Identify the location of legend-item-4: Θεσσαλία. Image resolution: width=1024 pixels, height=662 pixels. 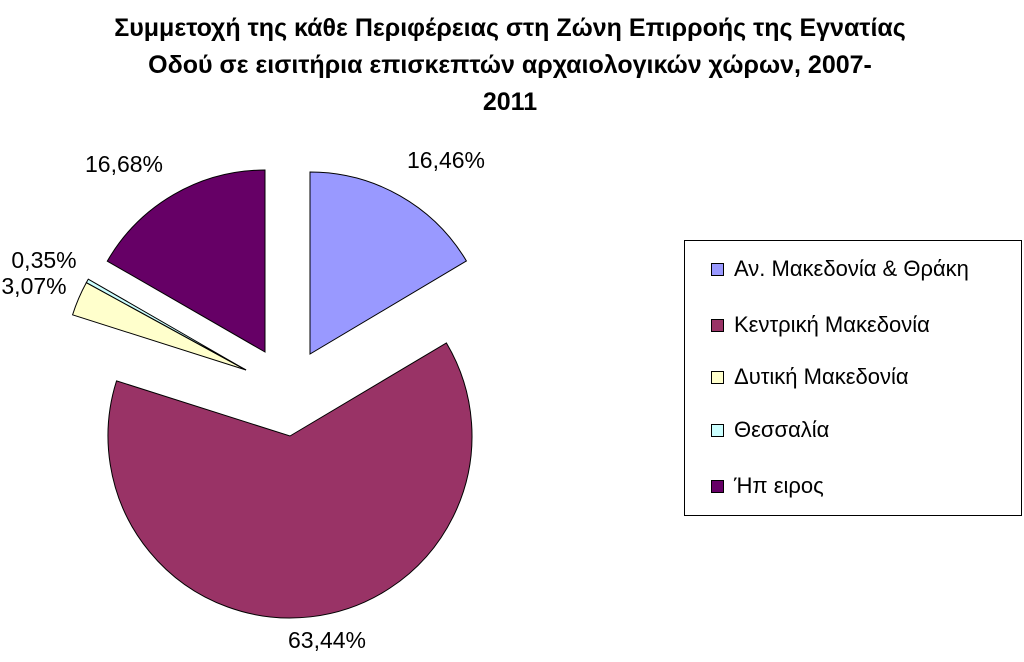
(770, 429).